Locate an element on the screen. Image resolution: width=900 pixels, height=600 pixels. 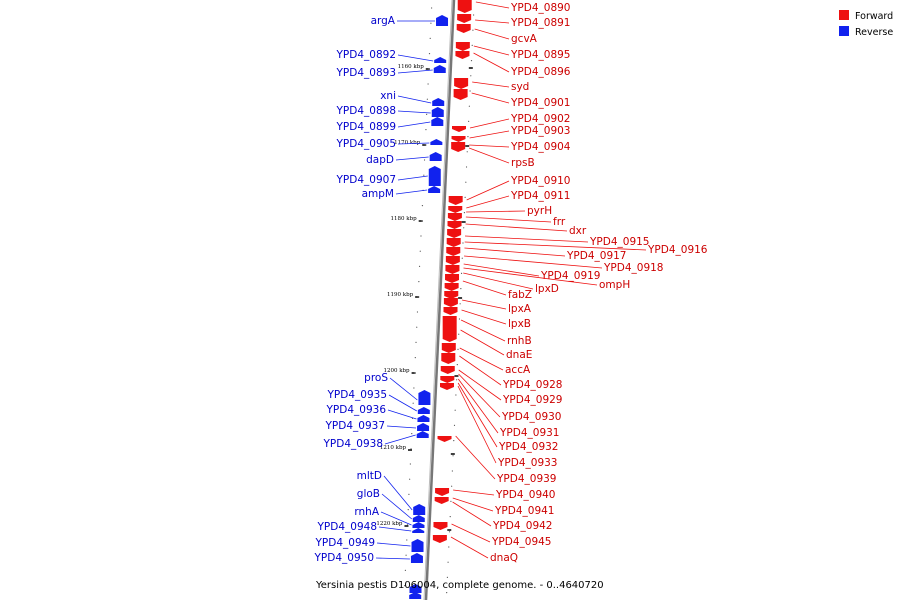
forward-gene-label: dnaE is located at coordinates (519, 355).